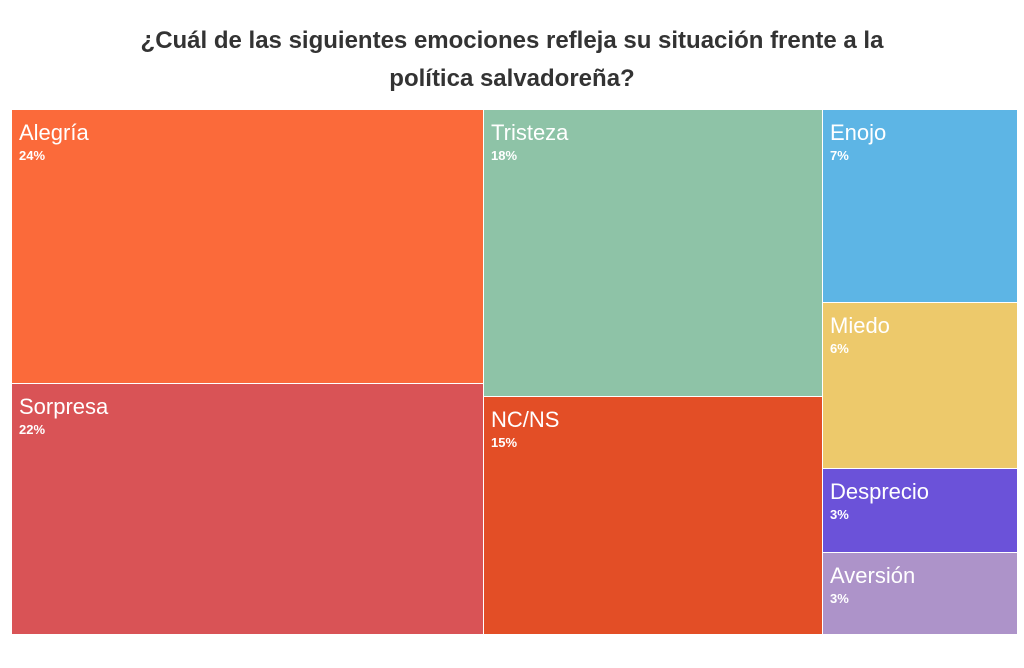 The image size is (1024, 668). Describe the element at coordinates (512, 78) in the screenshot. I see `chart-title-line-2: política salvadoreña?` at that location.